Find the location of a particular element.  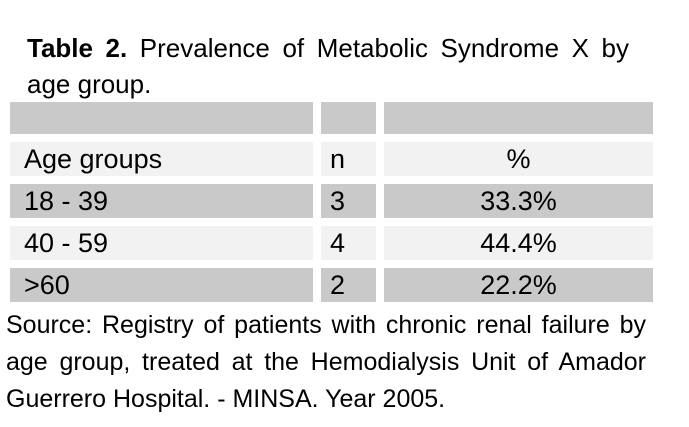

table-caption-number: Table 2. is located at coordinates (77, 48).